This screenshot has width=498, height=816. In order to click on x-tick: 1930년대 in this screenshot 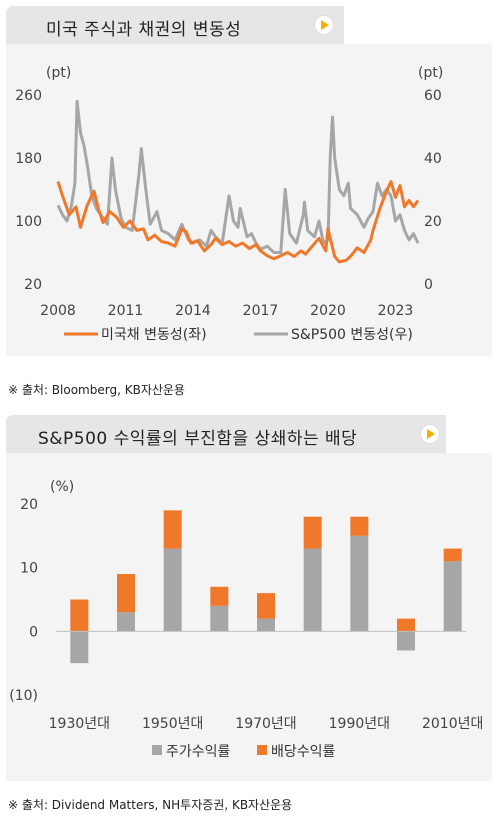, I will do `click(79, 724)`.